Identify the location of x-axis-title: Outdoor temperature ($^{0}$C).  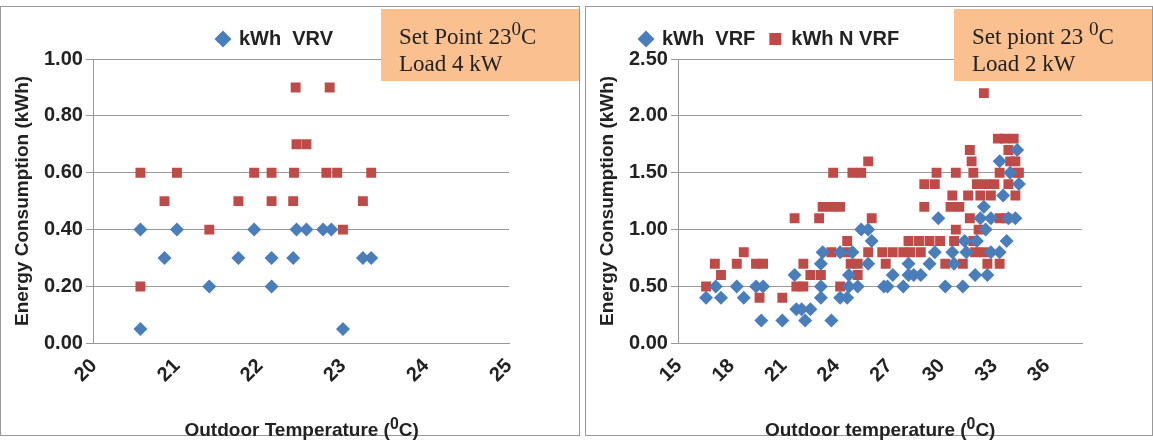
(880, 428).